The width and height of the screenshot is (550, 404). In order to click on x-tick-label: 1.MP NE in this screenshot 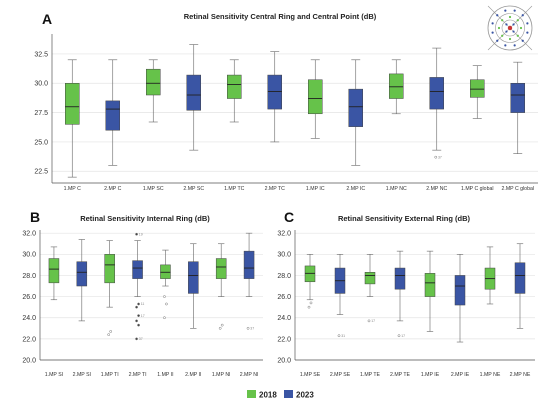, I will do `click(490, 375)`.